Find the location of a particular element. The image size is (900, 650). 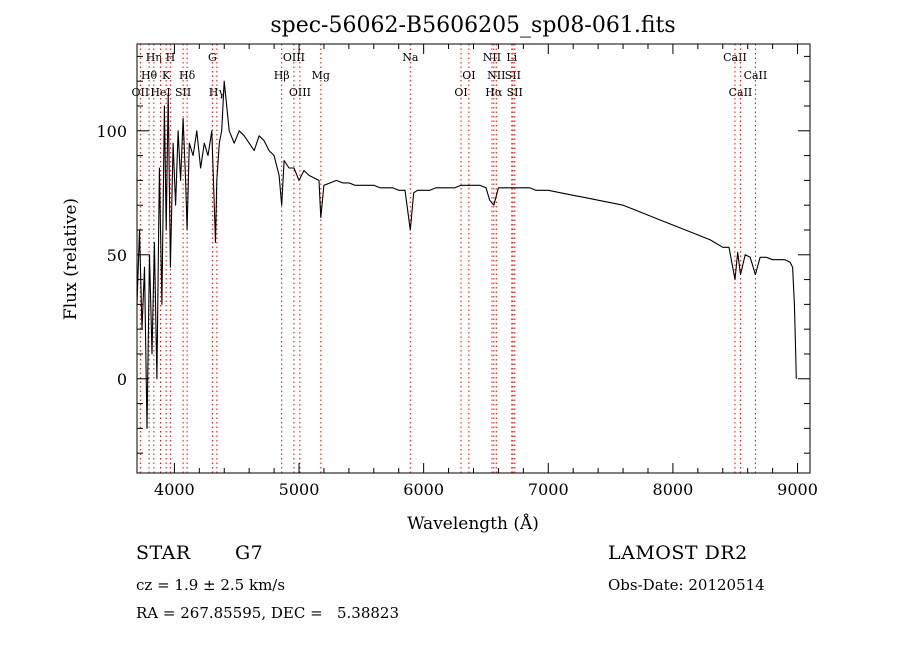

x-tick-label: 7000 is located at coordinates (548, 489).